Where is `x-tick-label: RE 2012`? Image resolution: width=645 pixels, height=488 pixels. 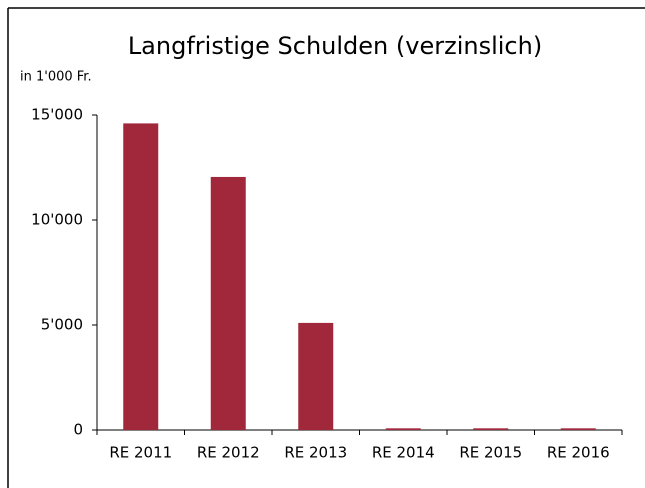
x-tick-label: RE 2012 is located at coordinates (228, 453).